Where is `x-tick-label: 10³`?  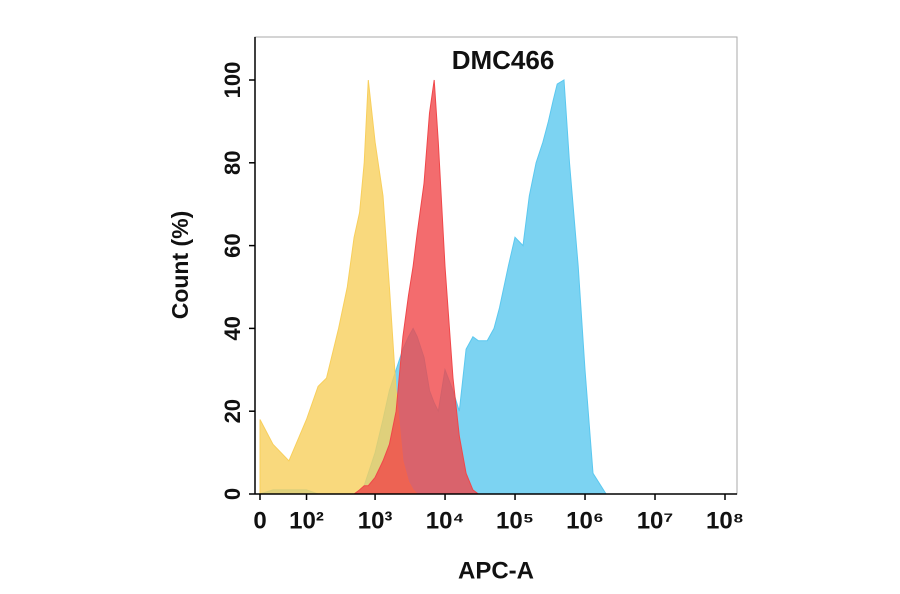
x-tick-label: 10³ is located at coordinates (375, 520).